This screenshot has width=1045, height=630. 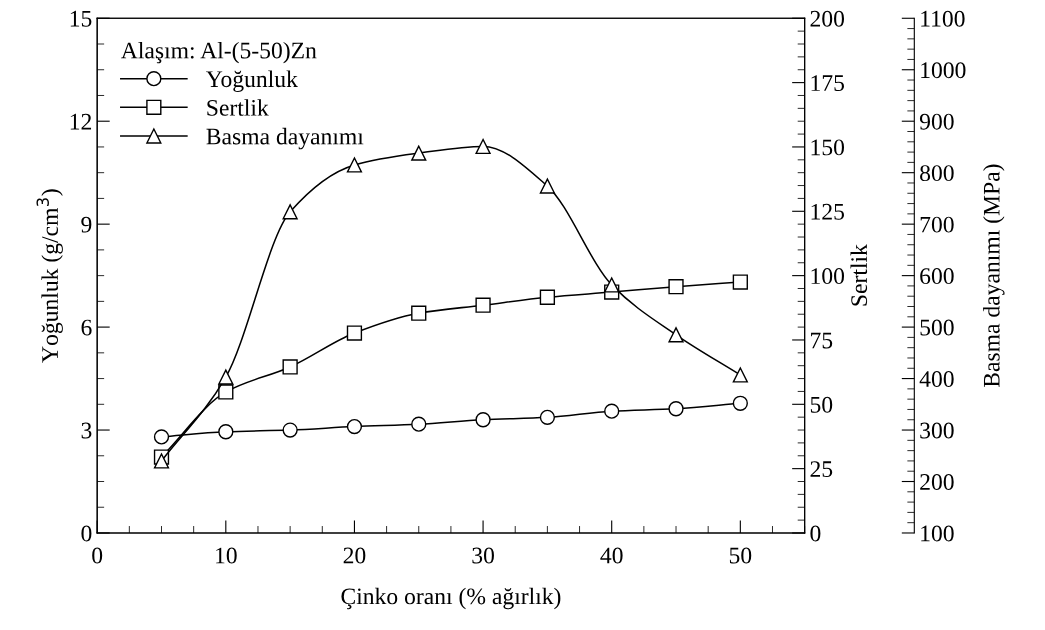 What do you see at coordinates (451, 598) in the screenshot?
I see `x-axis-title: Çinko oranı (% ağırlık)` at bounding box center [451, 598].